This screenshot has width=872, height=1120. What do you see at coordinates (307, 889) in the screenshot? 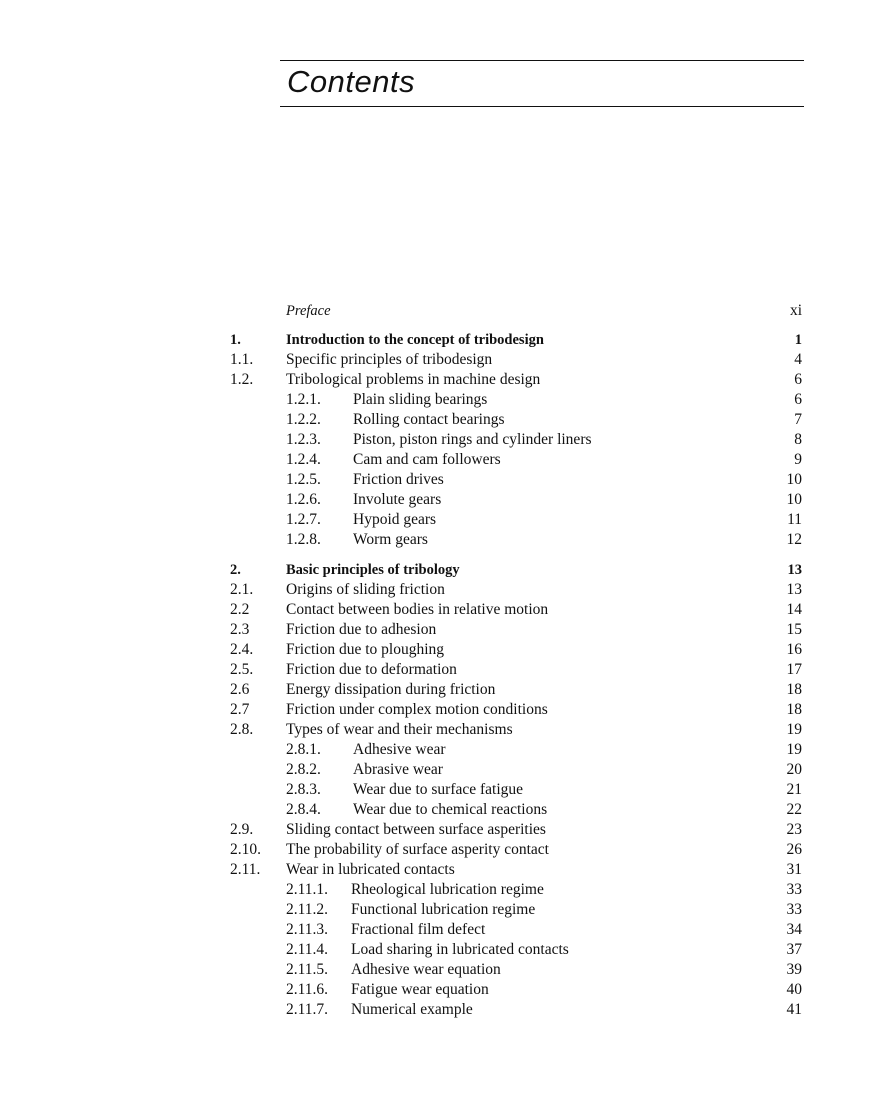
I see `toc-entry-number: 2.11.1.` at bounding box center [307, 889].